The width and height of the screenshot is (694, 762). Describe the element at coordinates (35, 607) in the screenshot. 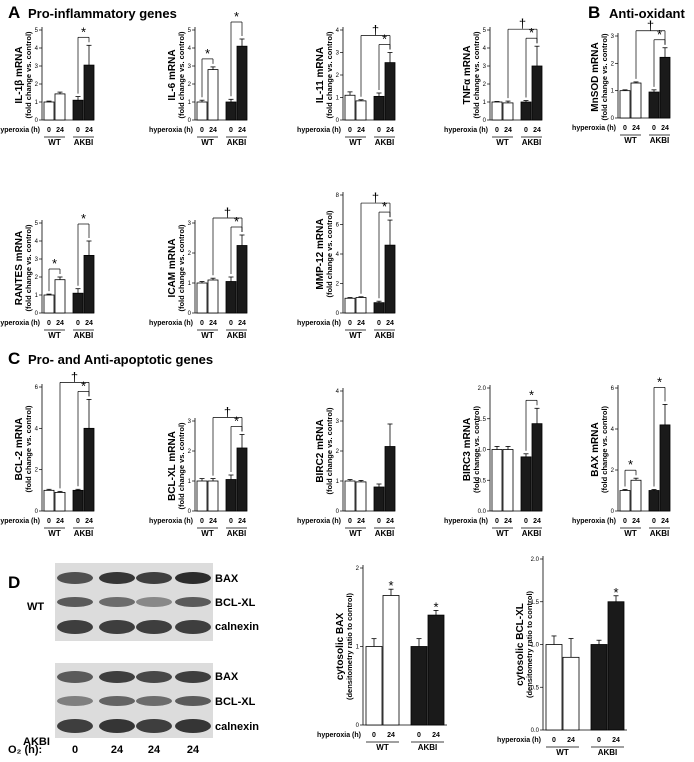

I see `blot-wt-label: WT` at that location.